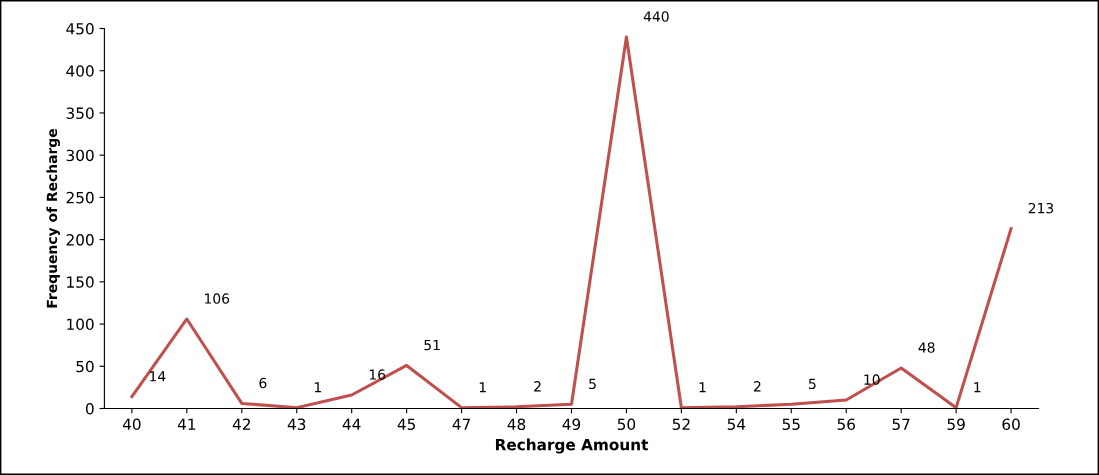  Describe the element at coordinates (351, 424) in the screenshot. I see `x-tick-label: 44` at that location.